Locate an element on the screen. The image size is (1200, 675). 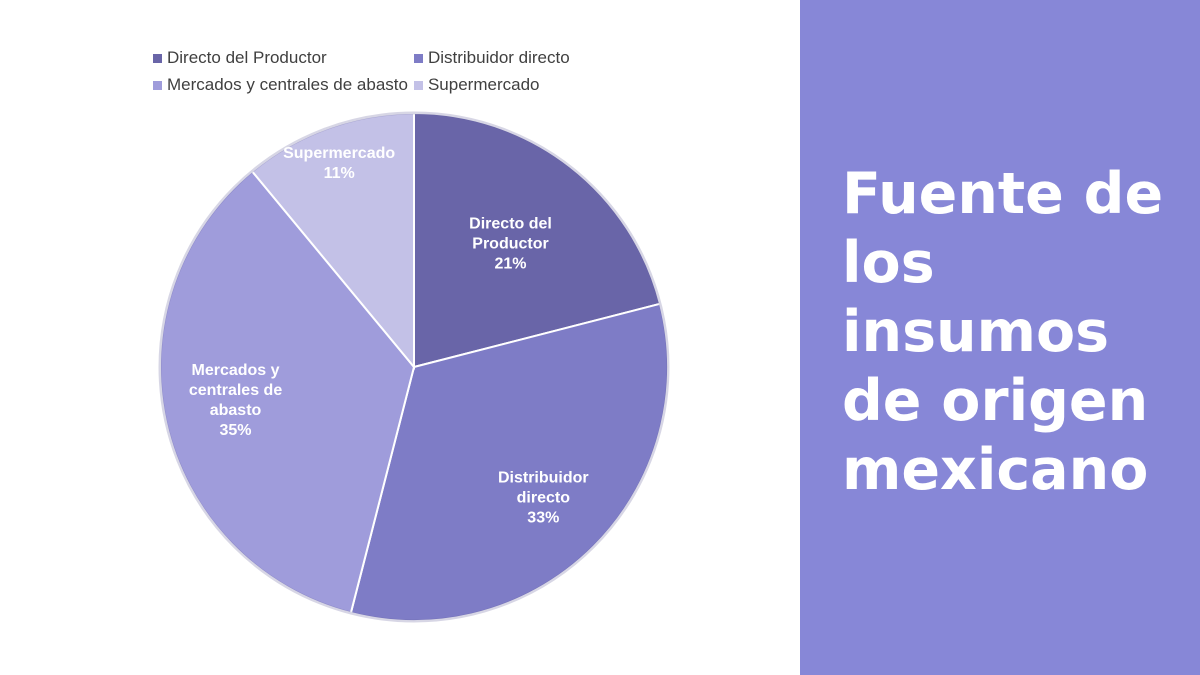
data-label-2: Mercados y centrales de abasto 35% is located at coordinates (235, 400).